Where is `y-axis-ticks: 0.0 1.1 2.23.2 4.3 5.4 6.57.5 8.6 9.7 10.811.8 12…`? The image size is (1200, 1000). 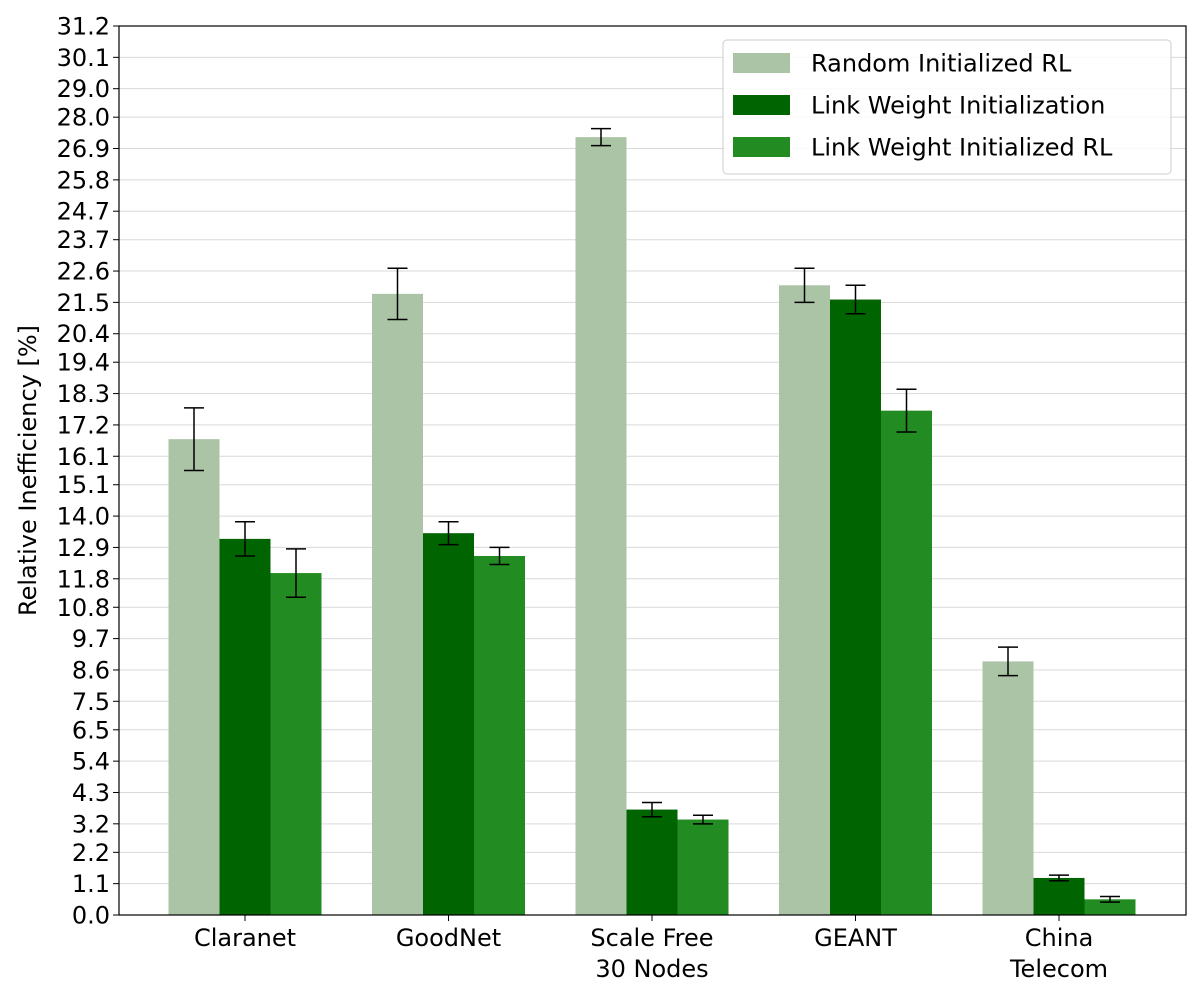 y-axis-ticks: 0.0 1.1 2.23.2 4.3 5.4 6.57.5 8.6 9.7 10.811.8 12… is located at coordinates (88, 471).